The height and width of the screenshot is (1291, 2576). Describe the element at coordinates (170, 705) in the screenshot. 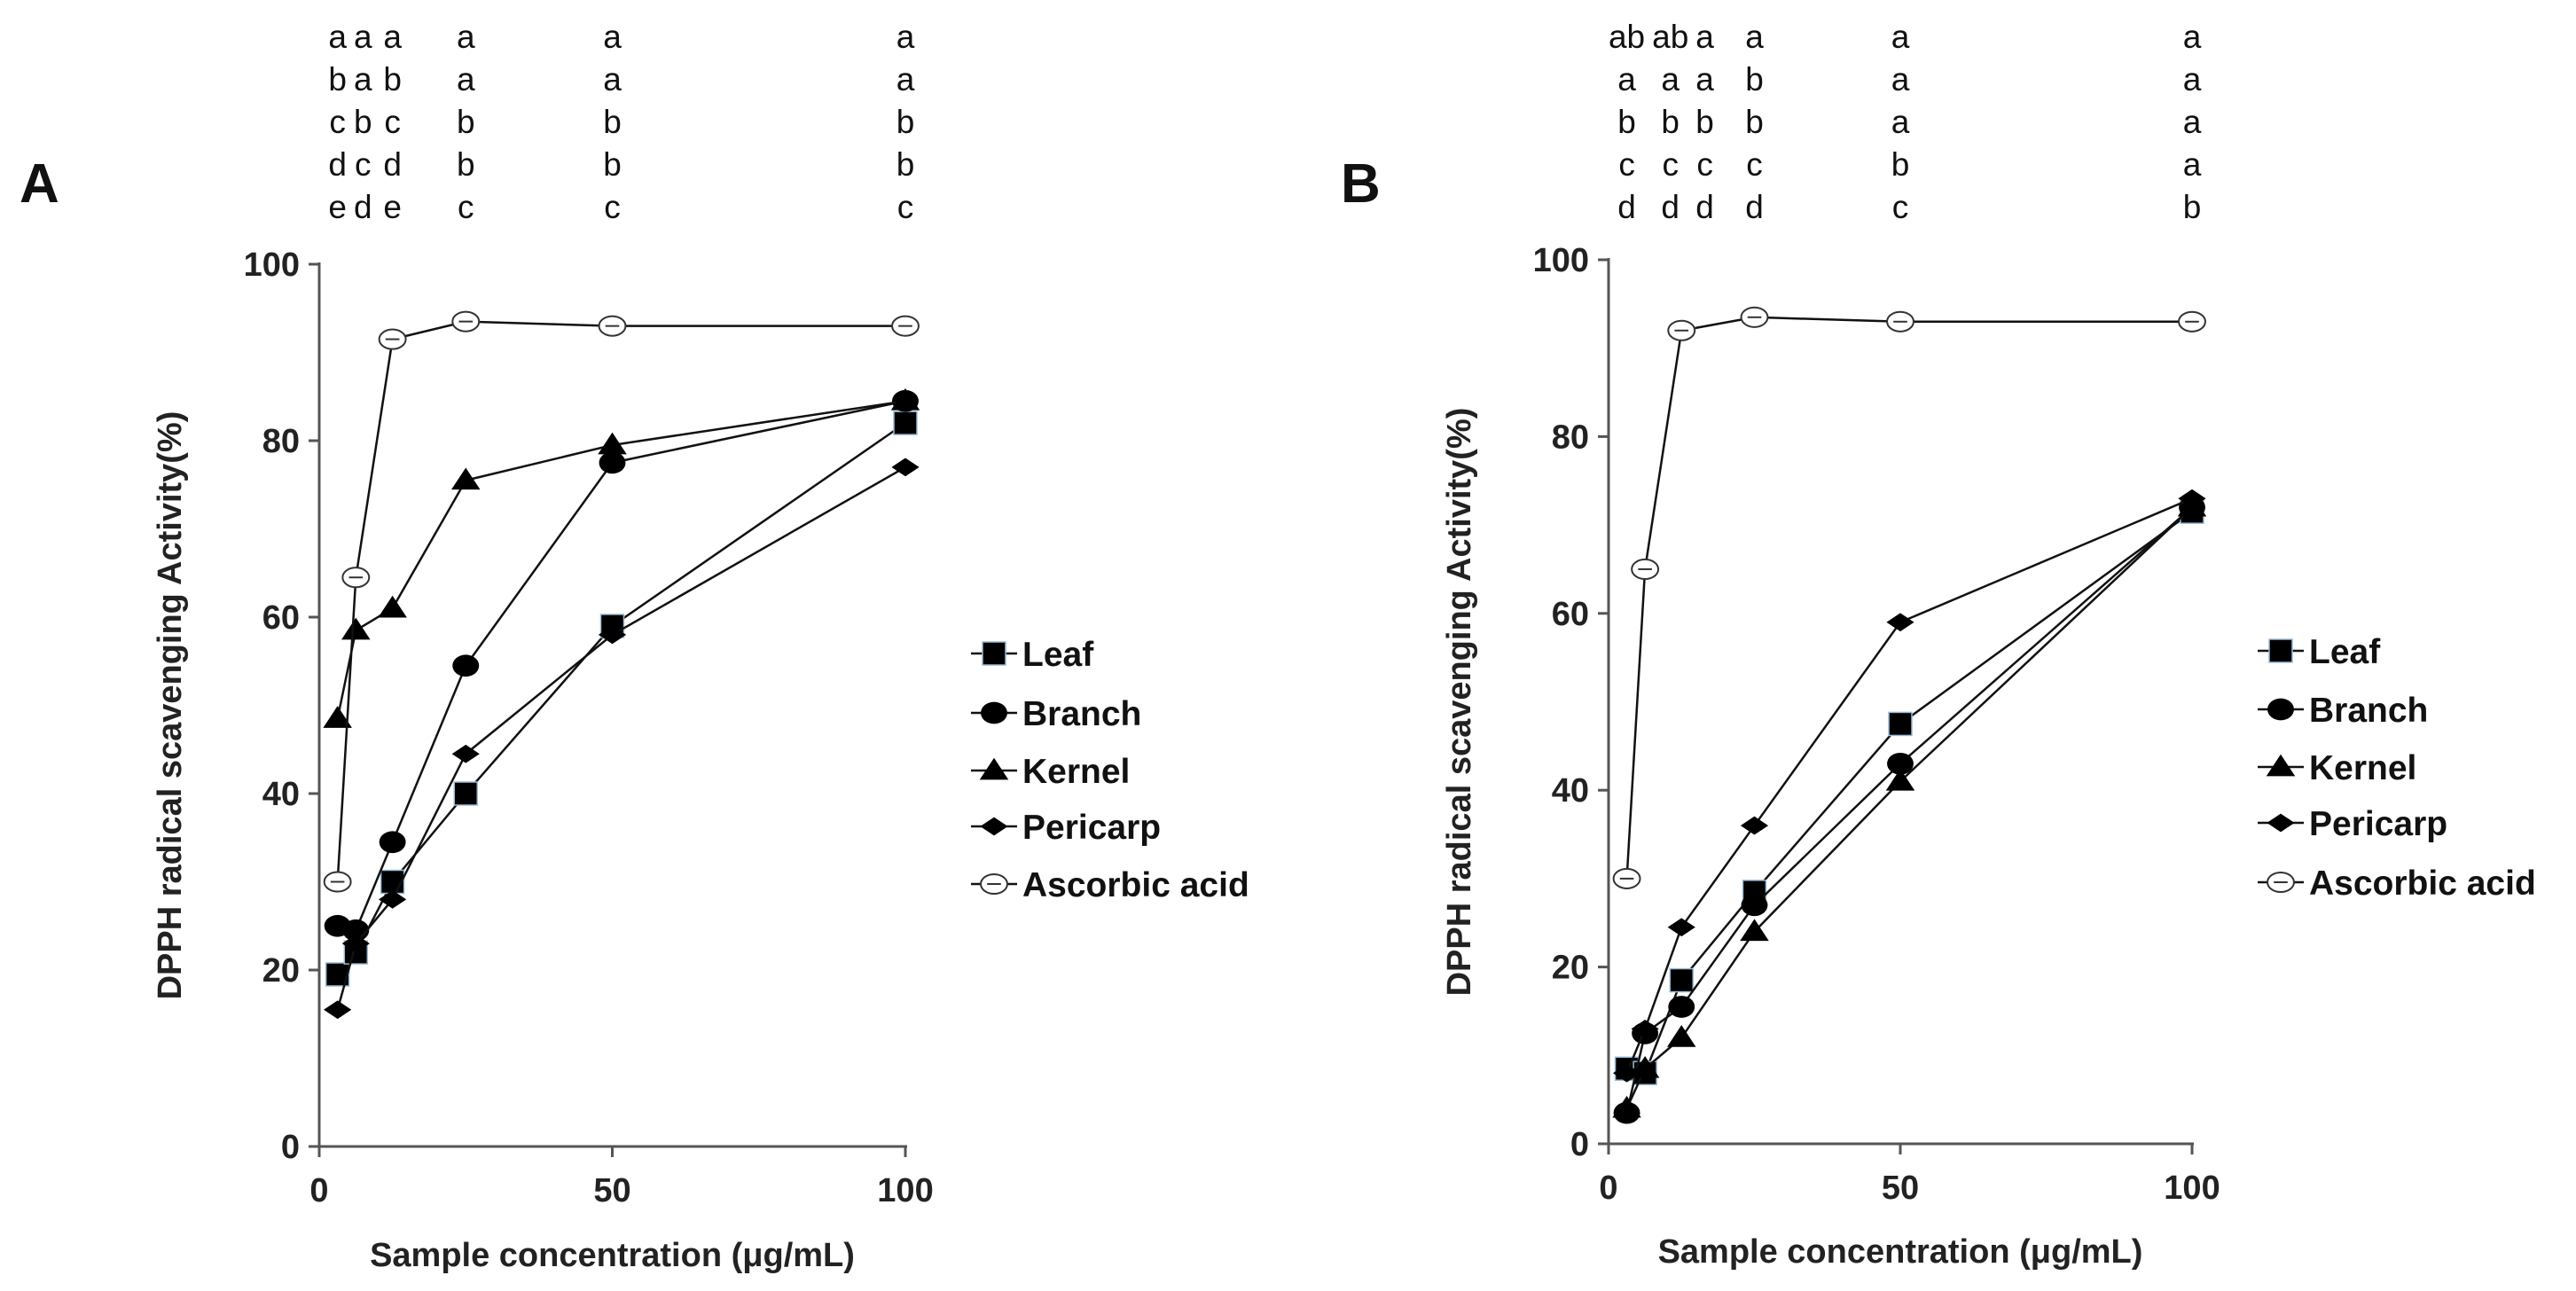

I see `y-axis-label: DPPH radical scavenging Activity(%)` at that location.